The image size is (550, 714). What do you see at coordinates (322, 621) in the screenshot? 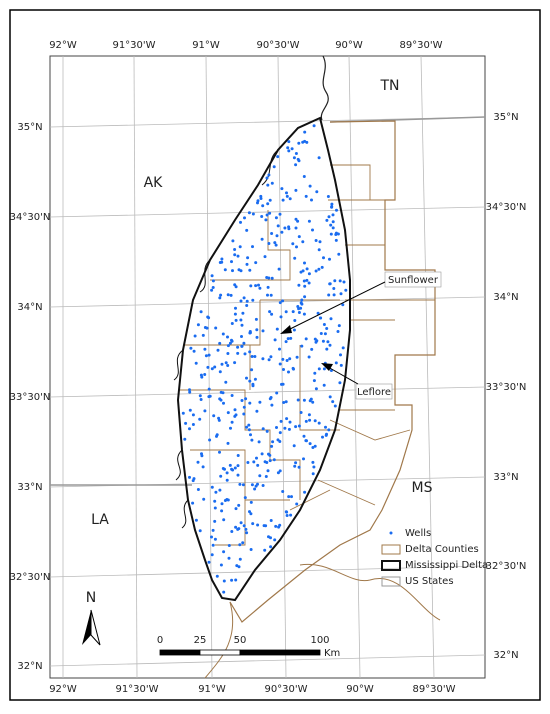
I see `county-boundary` at bounding box center [322, 621].